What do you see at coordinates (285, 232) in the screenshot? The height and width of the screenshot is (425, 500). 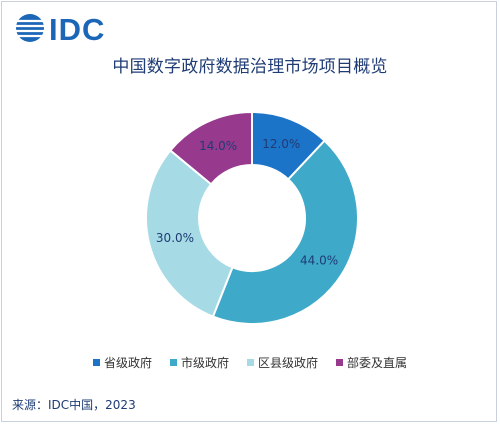 I see `slice-municipal` at bounding box center [285, 232].